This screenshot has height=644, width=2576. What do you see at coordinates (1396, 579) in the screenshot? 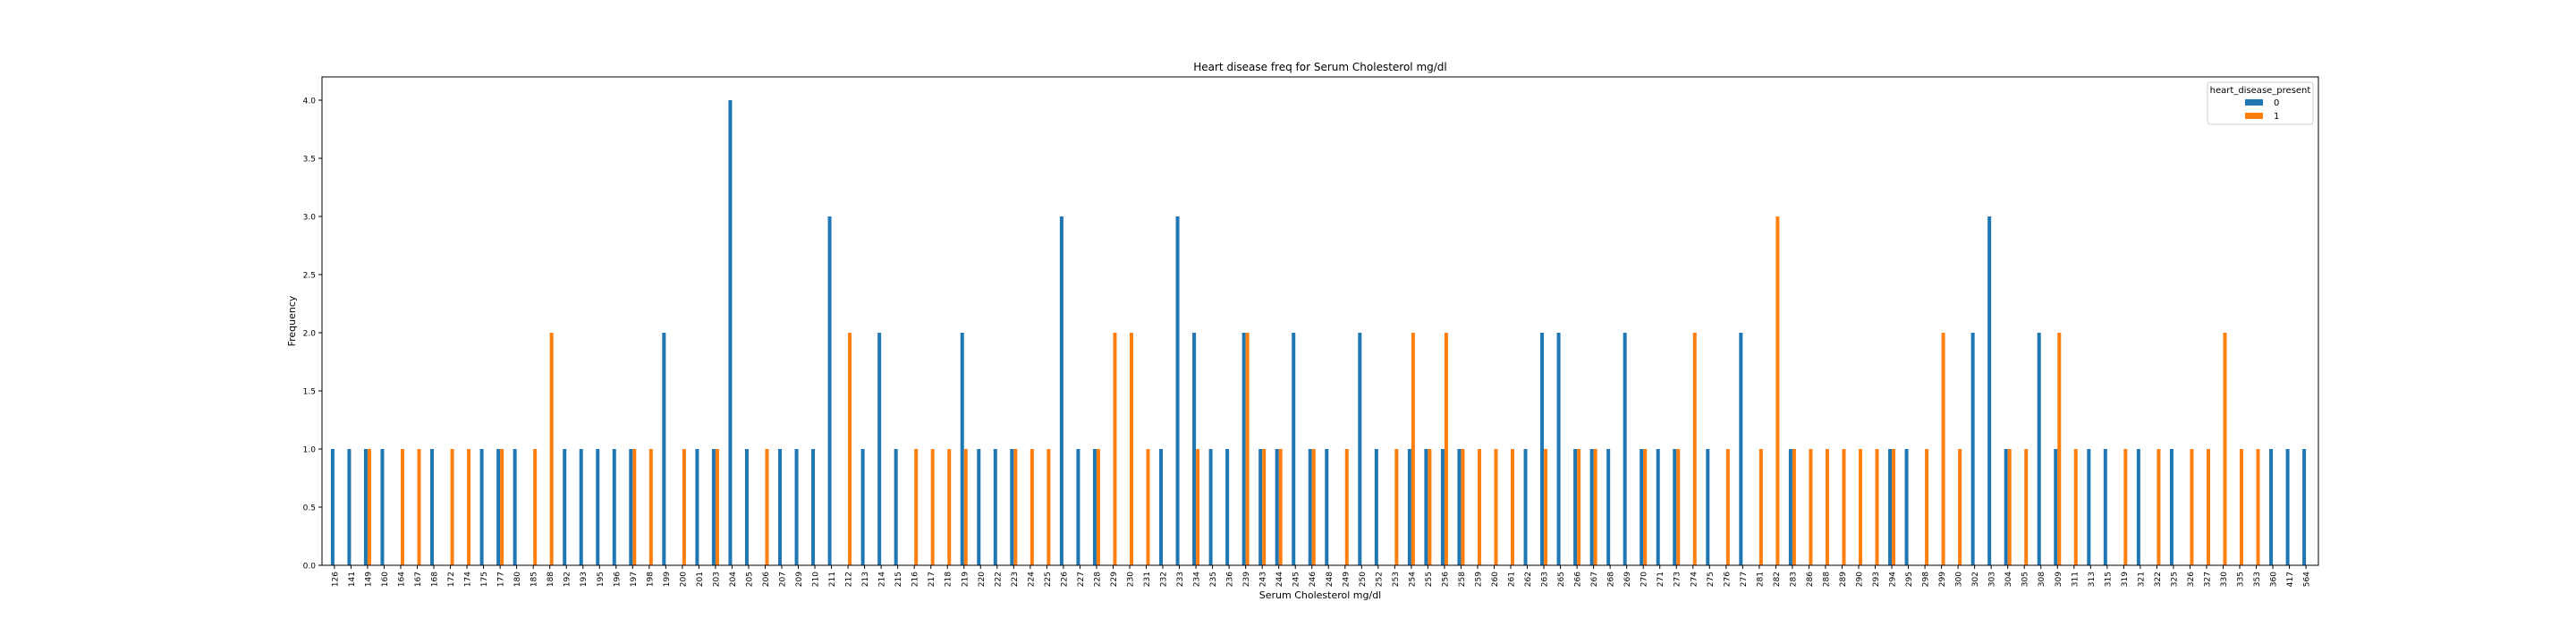
I see `x-tick-label: 253` at bounding box center [1396, 579].